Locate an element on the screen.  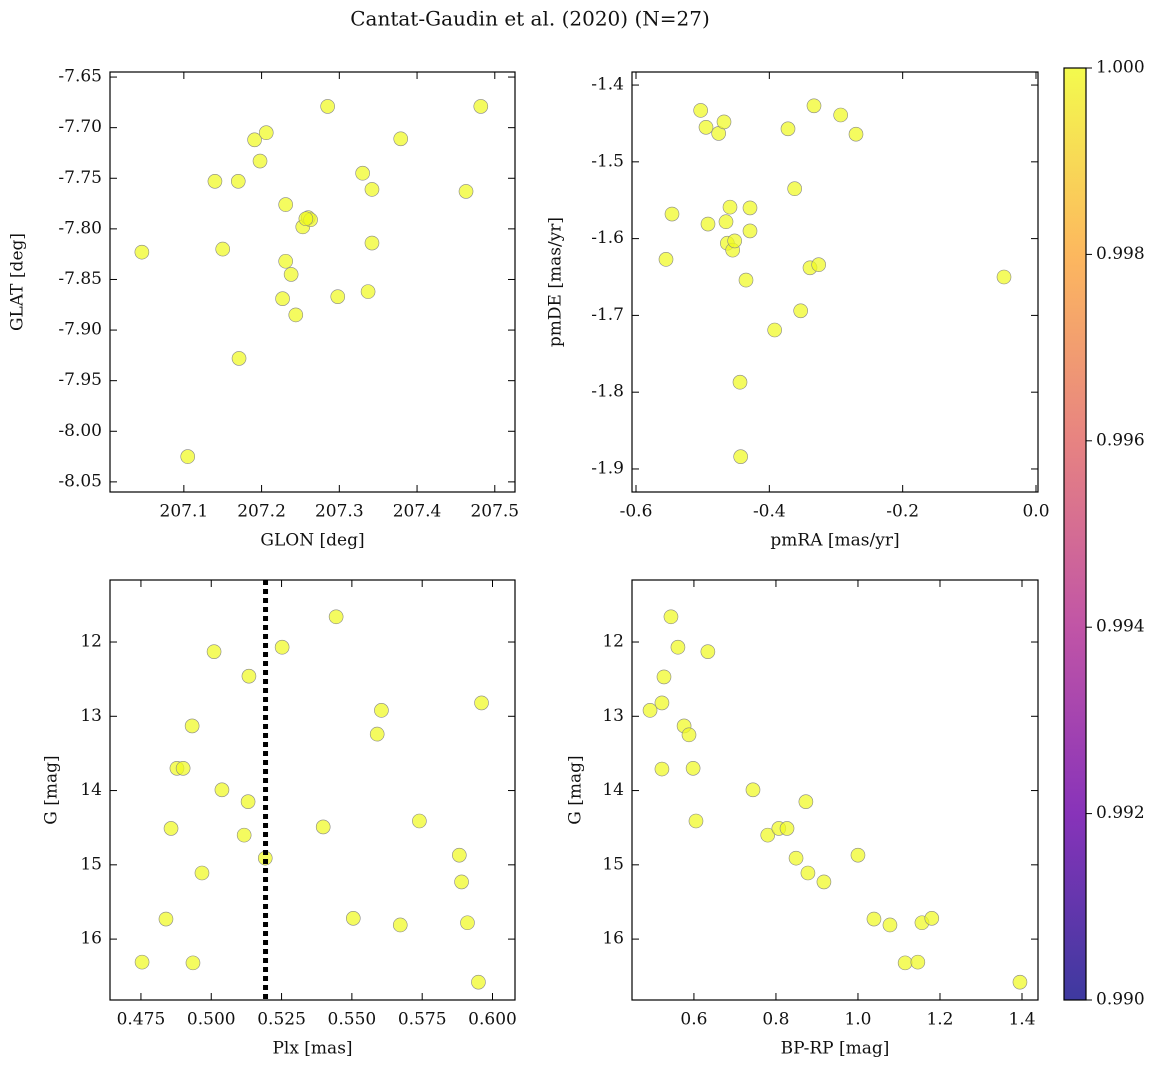
y-tick-label: -8.05 is located at coordinates (80, 481).